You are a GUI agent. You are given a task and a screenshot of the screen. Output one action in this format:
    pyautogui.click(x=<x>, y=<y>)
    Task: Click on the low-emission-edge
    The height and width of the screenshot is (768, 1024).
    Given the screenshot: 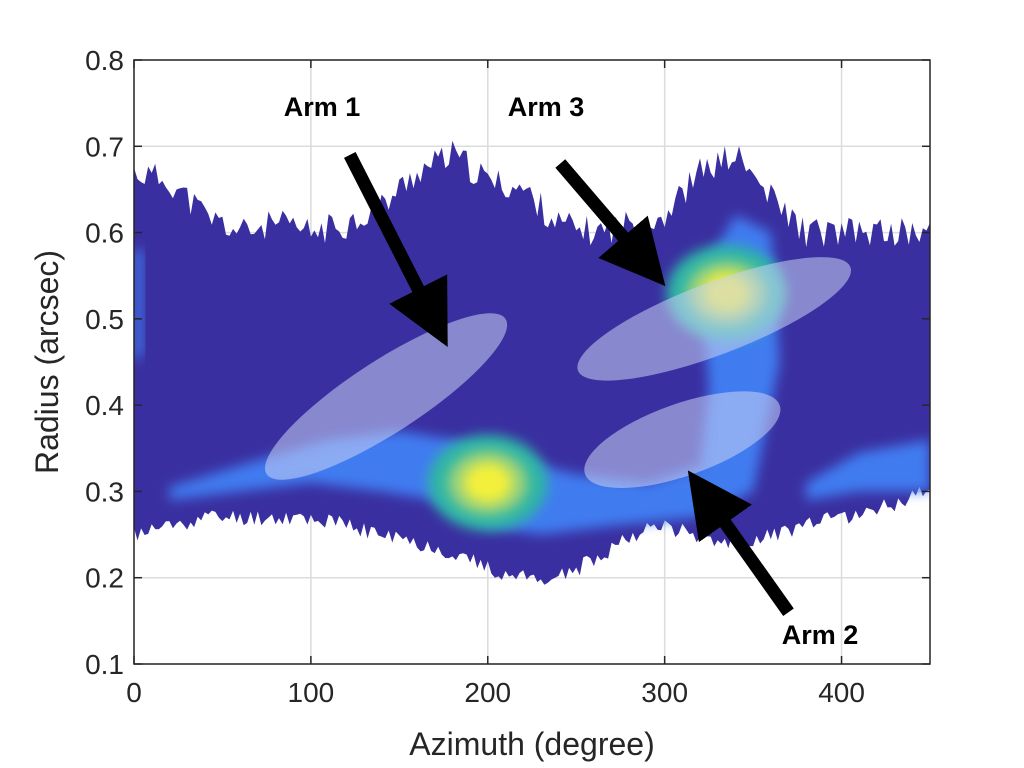 What is the action you would take?
    pyautogui.click(x=138, y=305)
    